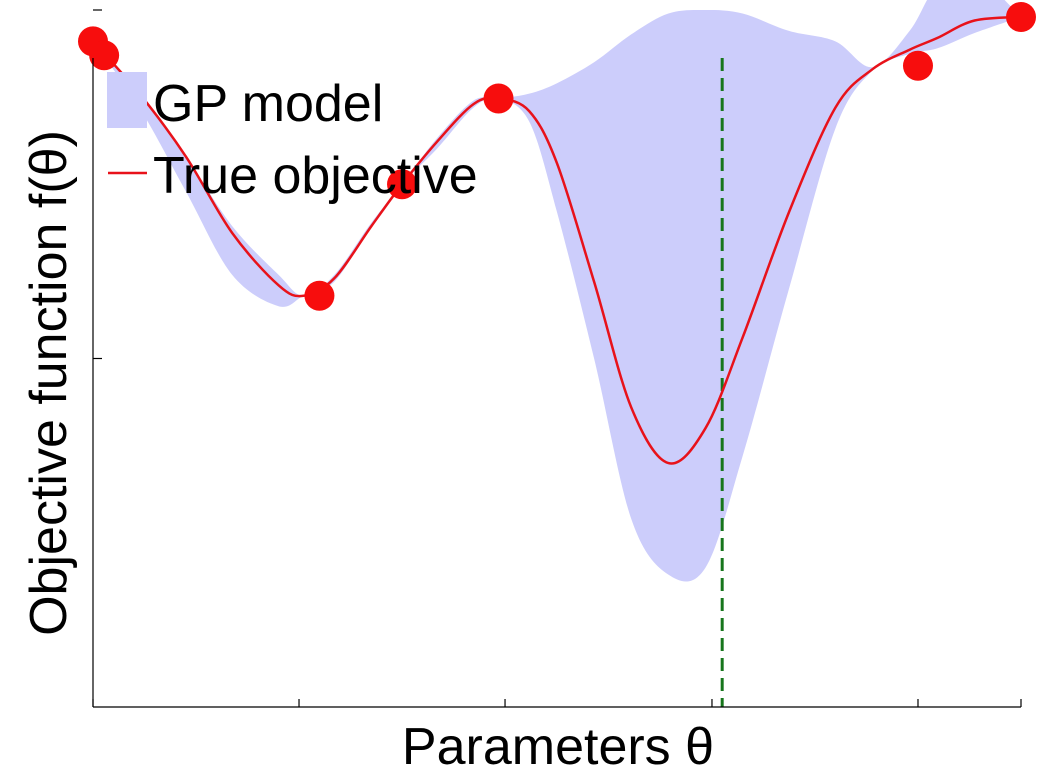  Describe the element at coordinates (127, 100) in the screenshot. I see `legend-swatch-gp-model` at that location.